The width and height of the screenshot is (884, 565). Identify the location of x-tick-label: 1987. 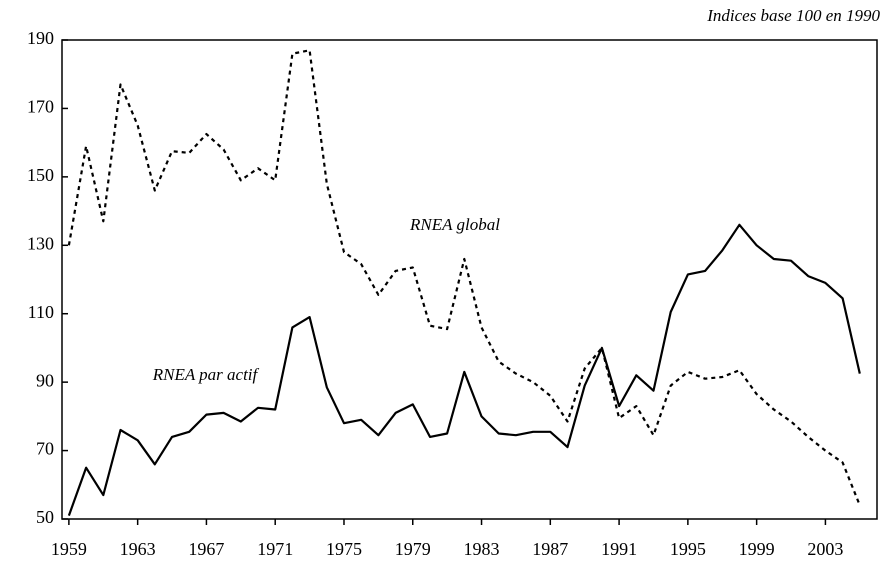
(550, 549).